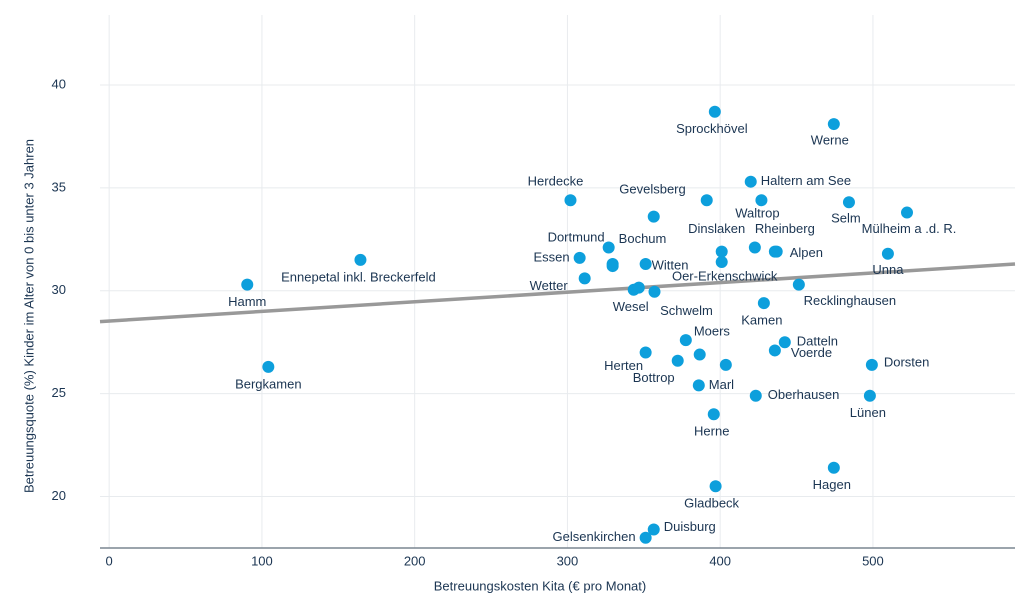 The height and width of the screenshot is (600, 1026). Describe the element at coordinates (832, 484) in the screenshot. I see `point-label: Hagen` at that location.